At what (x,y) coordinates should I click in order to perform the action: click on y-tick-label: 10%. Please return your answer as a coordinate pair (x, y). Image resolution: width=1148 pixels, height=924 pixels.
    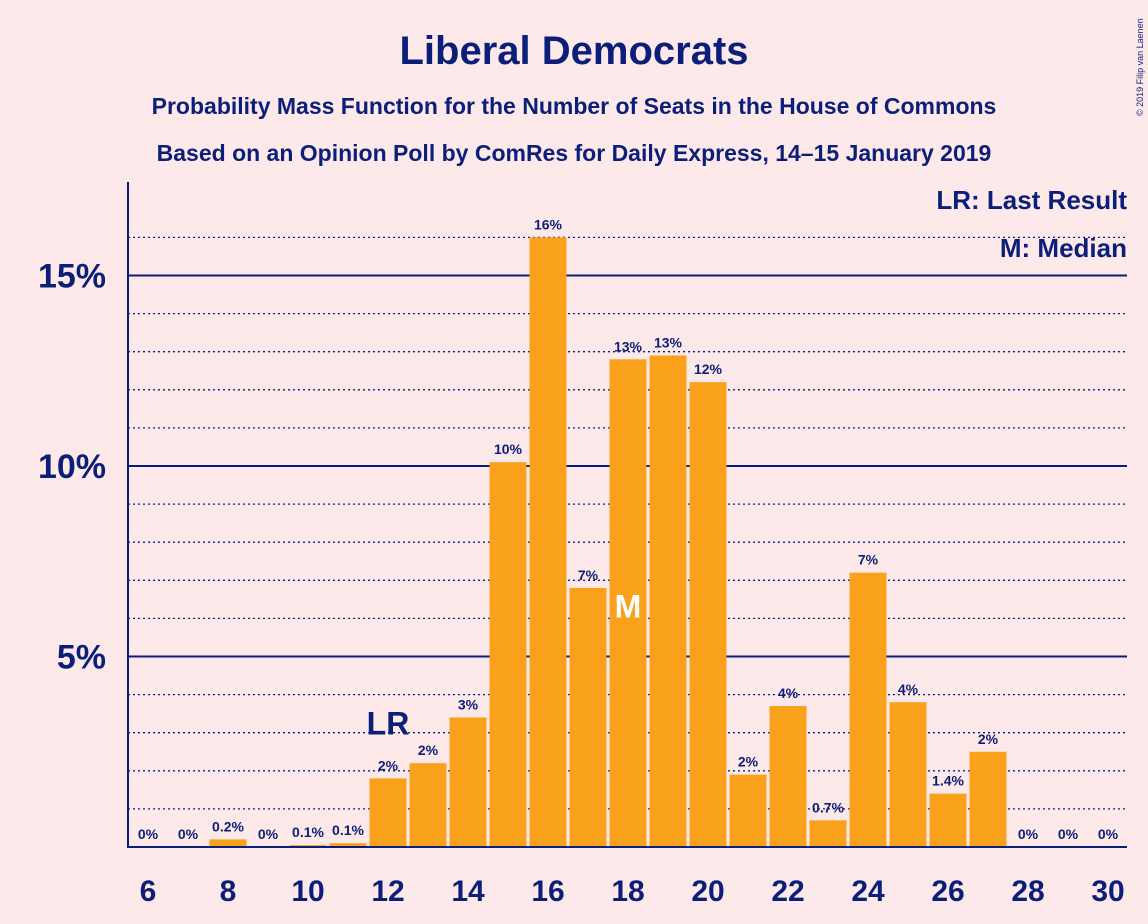
    Looking at the image, I should click on (72, 467).